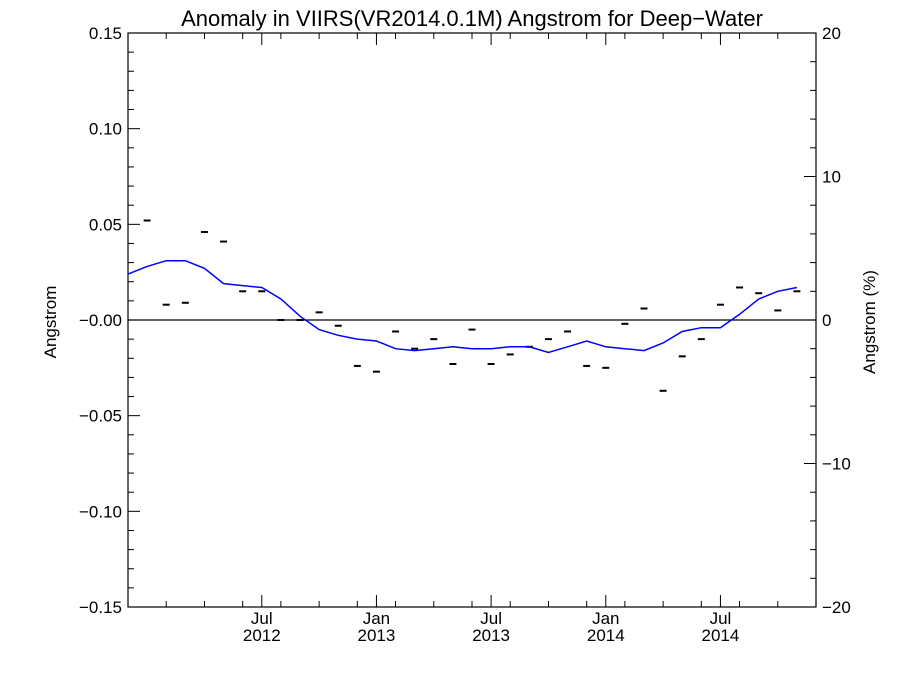  I want to click on x-tick-label-year: 2012, so click(262, 635).